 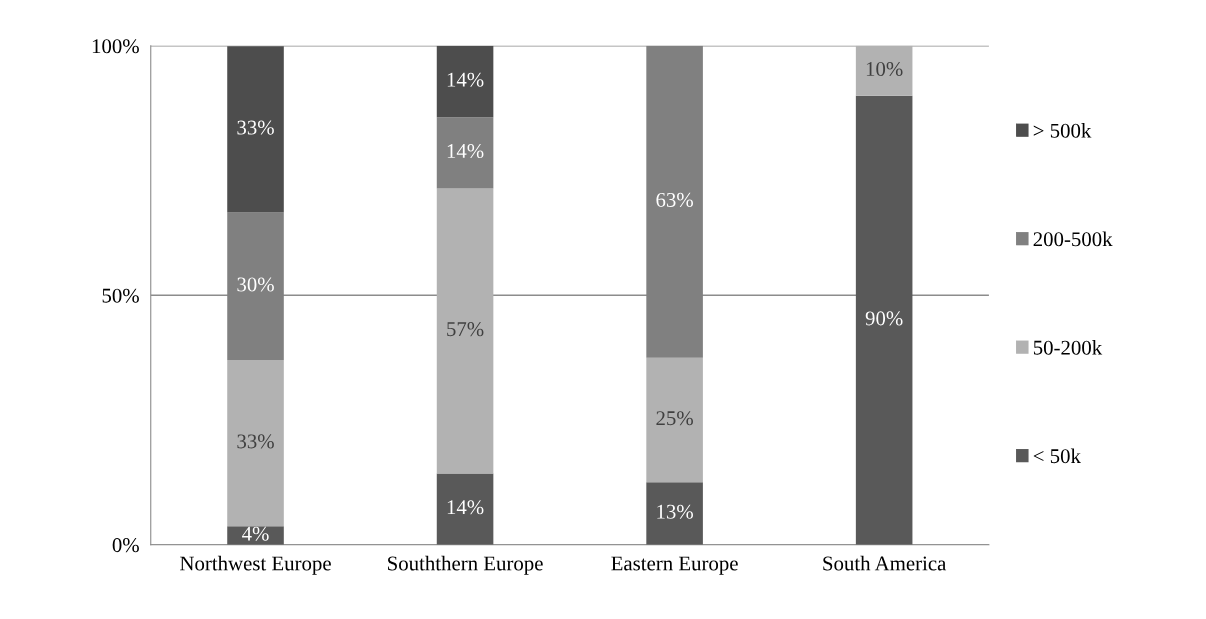 I want to click on legend-label: 50-200k, so click(x=1068, y=347).